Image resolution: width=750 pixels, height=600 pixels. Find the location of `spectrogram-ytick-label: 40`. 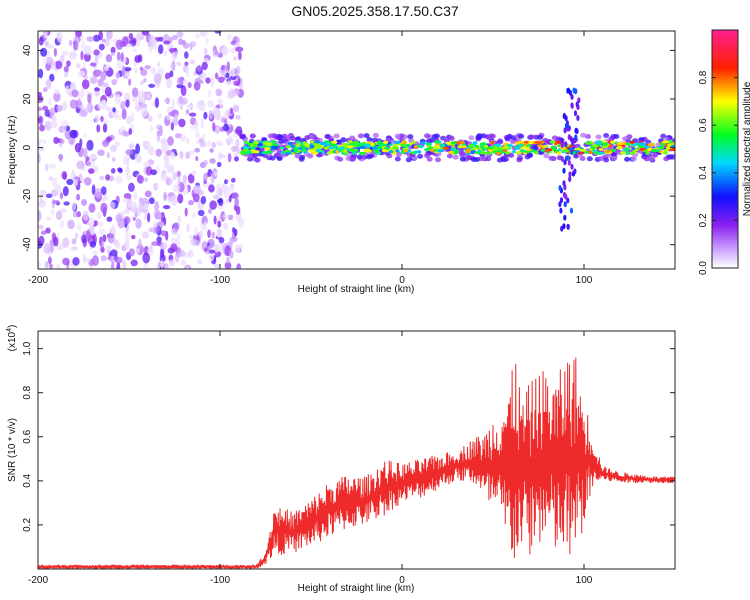

spectrogram-ytick-label: 40 is located at coordinates (27, 50).